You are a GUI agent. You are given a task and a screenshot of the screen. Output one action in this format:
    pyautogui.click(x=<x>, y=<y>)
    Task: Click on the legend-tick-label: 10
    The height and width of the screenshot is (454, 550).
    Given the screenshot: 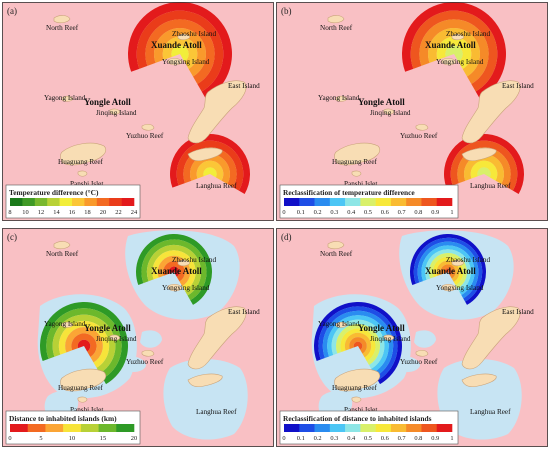 What is the action you would take?
    pyautogui.click(x=72, y=438)
    